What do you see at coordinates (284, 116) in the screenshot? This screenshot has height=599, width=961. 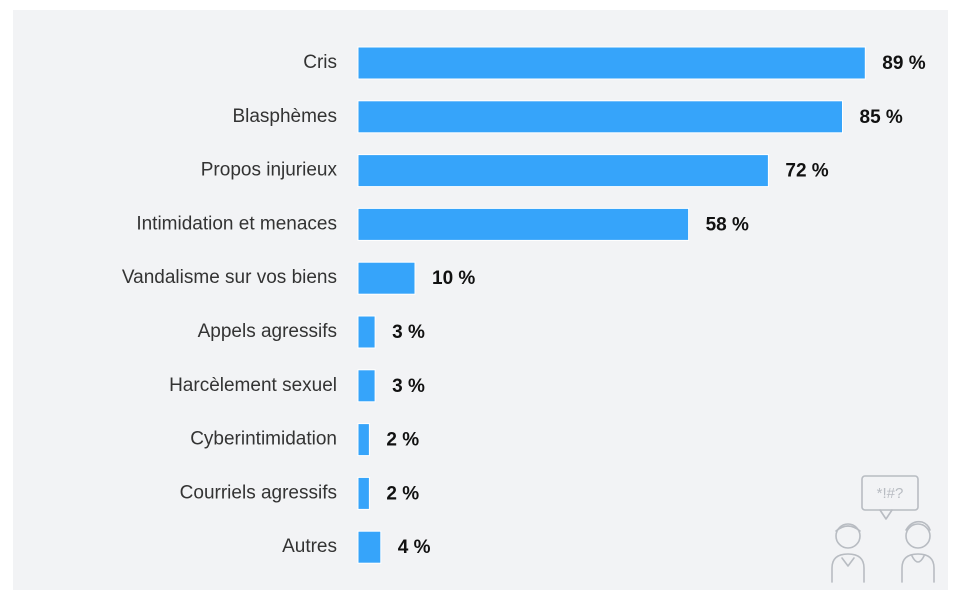 I see `category-label: Blasphèmes` at bounding box center [284, 116].